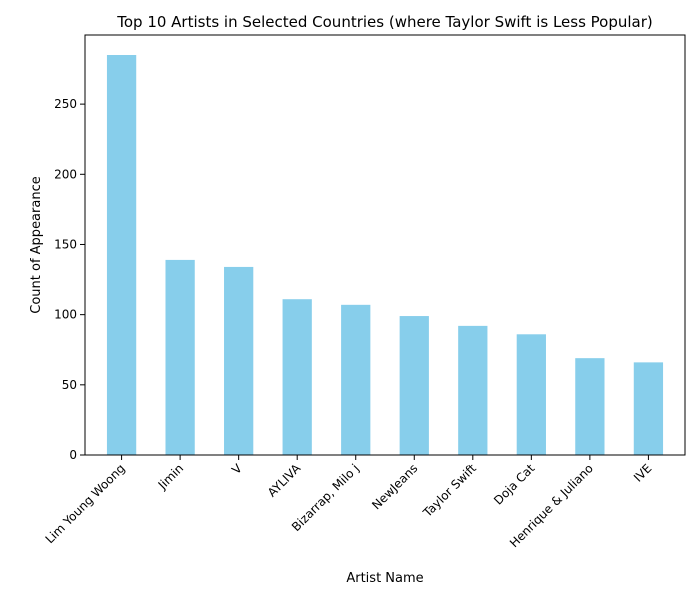 This screenshot has width=700, height=600. I want to click on x-tick-label: Doja Cat, so click(514, 484).